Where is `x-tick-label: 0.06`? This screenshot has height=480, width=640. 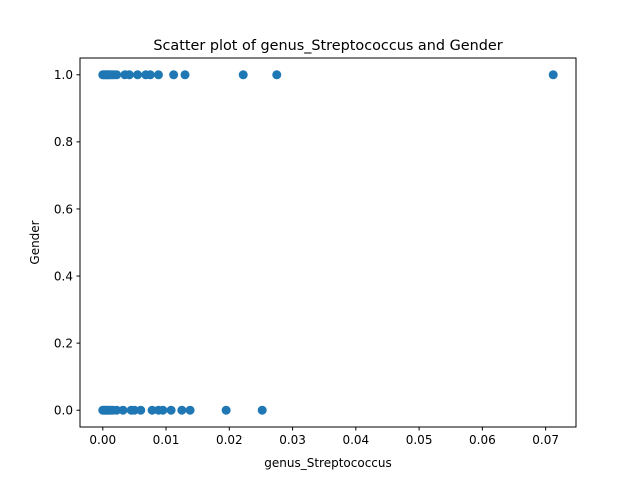
x-tick-label: 0.06 is located at coordinates (482, 440).